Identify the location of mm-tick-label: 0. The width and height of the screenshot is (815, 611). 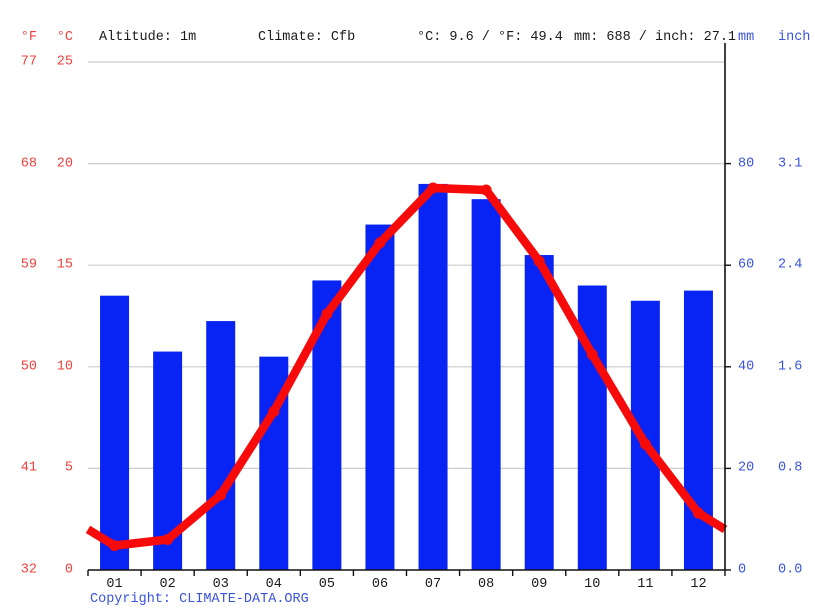
(742, 570).